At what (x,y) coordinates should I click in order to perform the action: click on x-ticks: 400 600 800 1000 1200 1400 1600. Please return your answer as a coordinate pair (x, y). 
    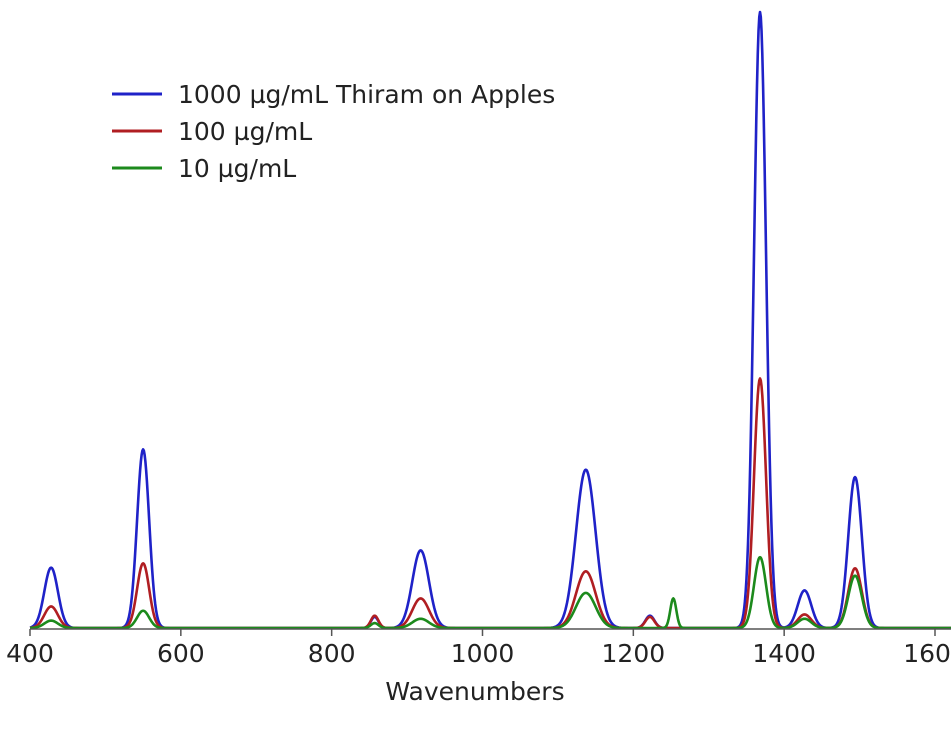
    Looking at the image, I should click on (478, 648).